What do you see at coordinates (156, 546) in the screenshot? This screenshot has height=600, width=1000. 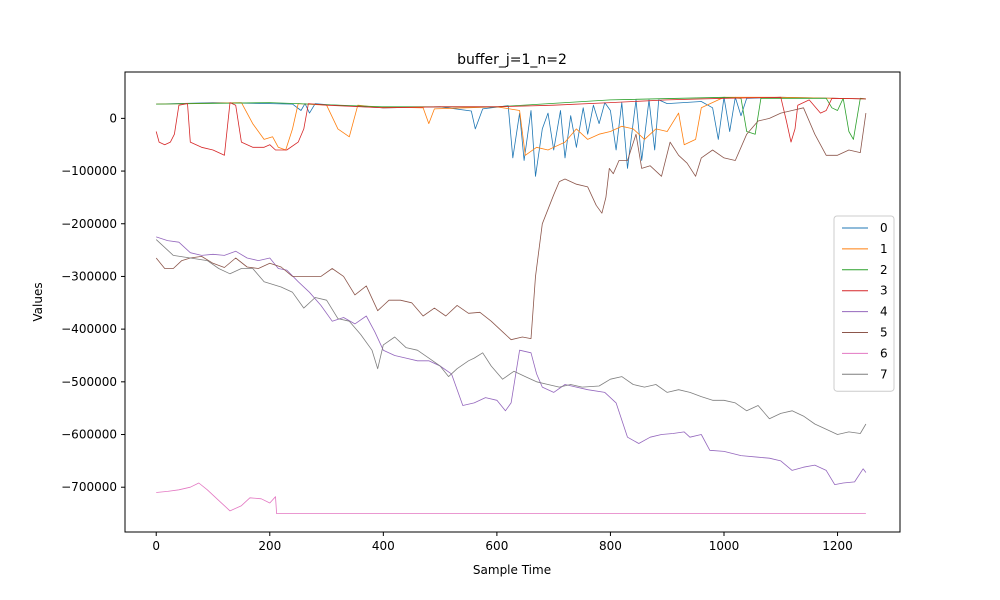 I see `x-tick-label: 0` at bounding box center [156, 546].